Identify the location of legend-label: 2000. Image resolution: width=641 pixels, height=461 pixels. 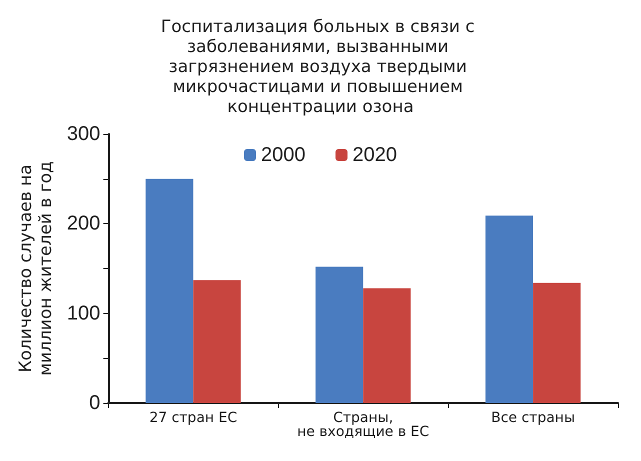
(283, 155).